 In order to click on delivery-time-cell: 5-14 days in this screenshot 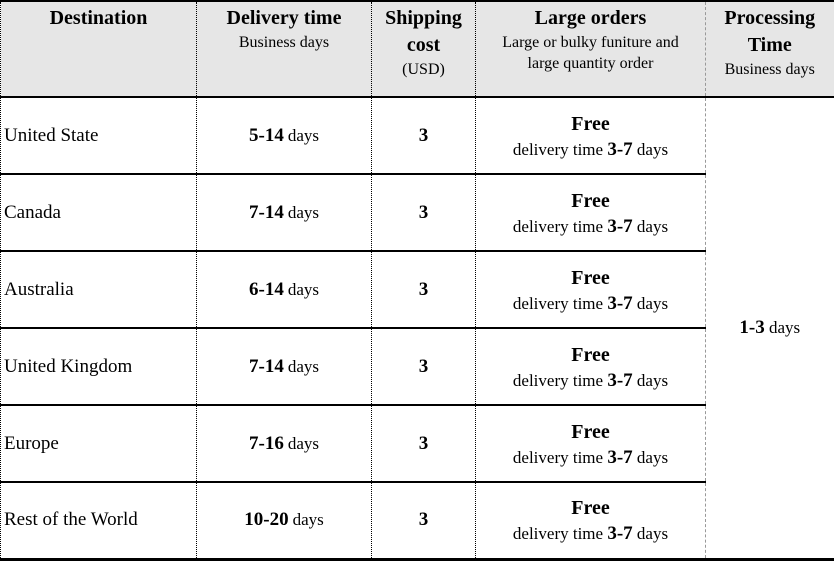, I will do `click(284, 135)`.